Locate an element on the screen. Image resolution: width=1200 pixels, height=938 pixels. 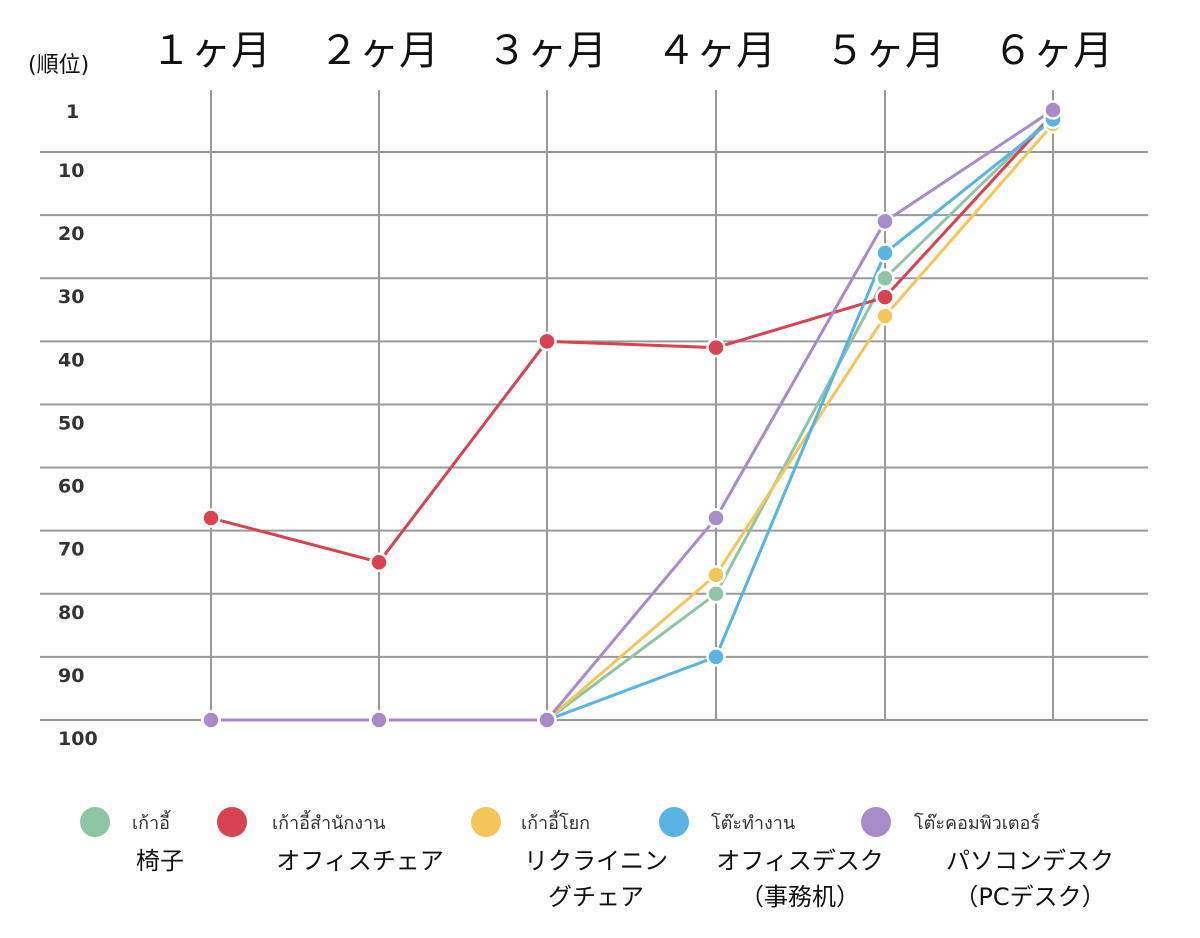
legend-label-japanese: オフィスデスク is located at coordinates (800, 861).